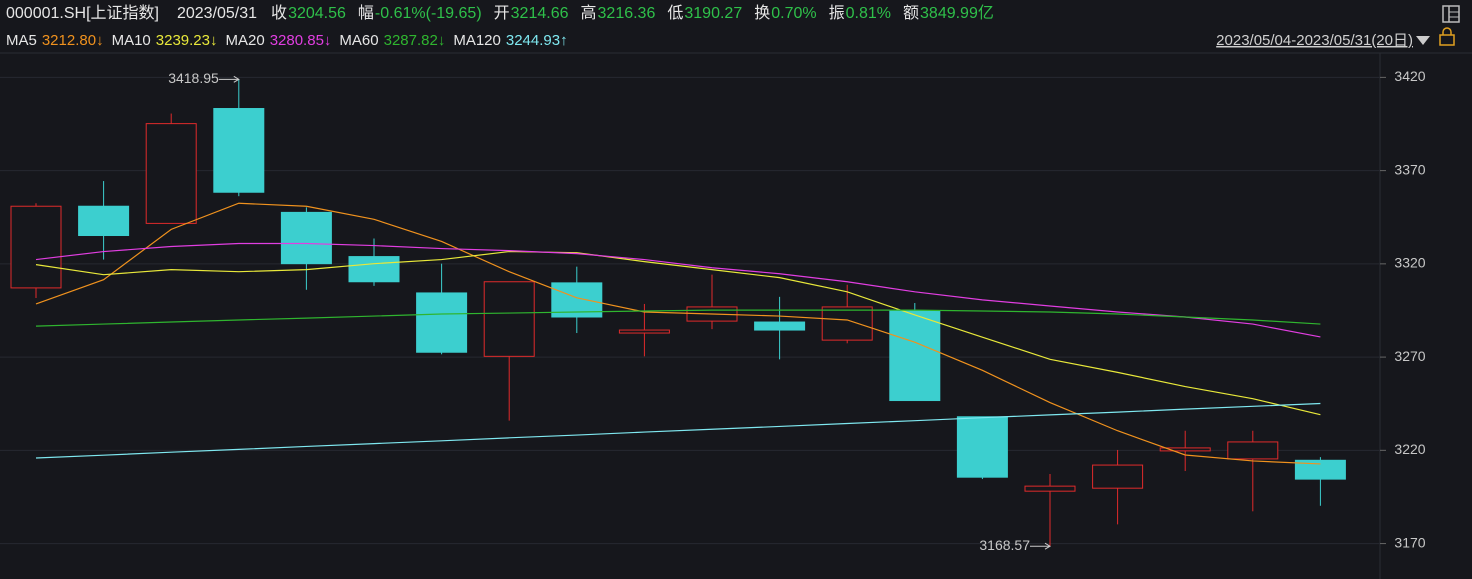  Describe the element at coordinates (589, 13) in the screenshot. I see `field-label: 高` at that location.